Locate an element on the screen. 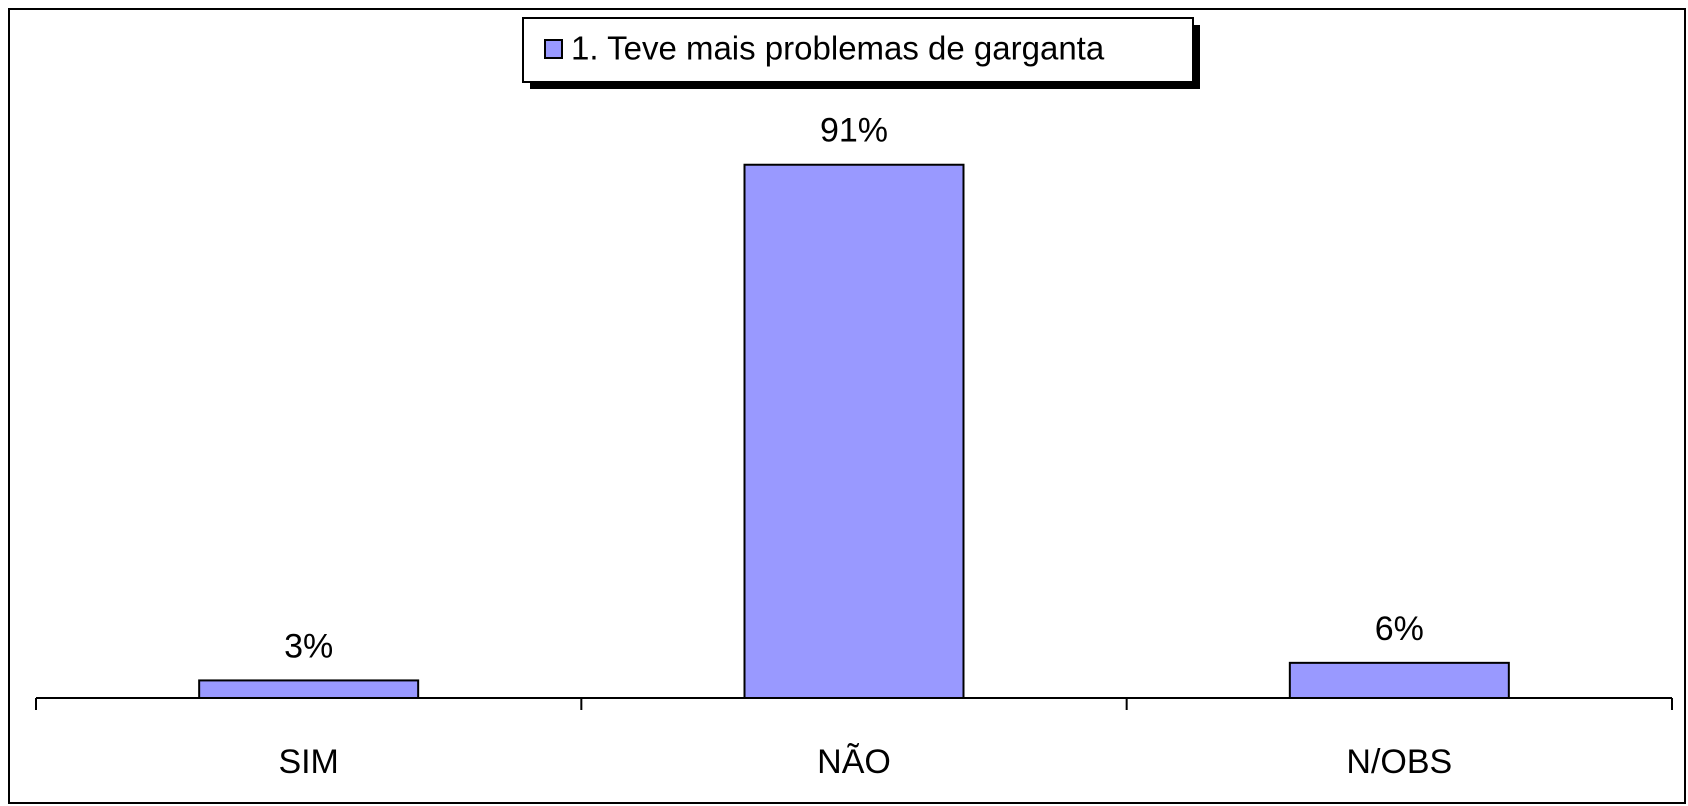 Image resolution: width=1688 pixels, height=806 pixels. legend-box is located at coordinates (858, 50).